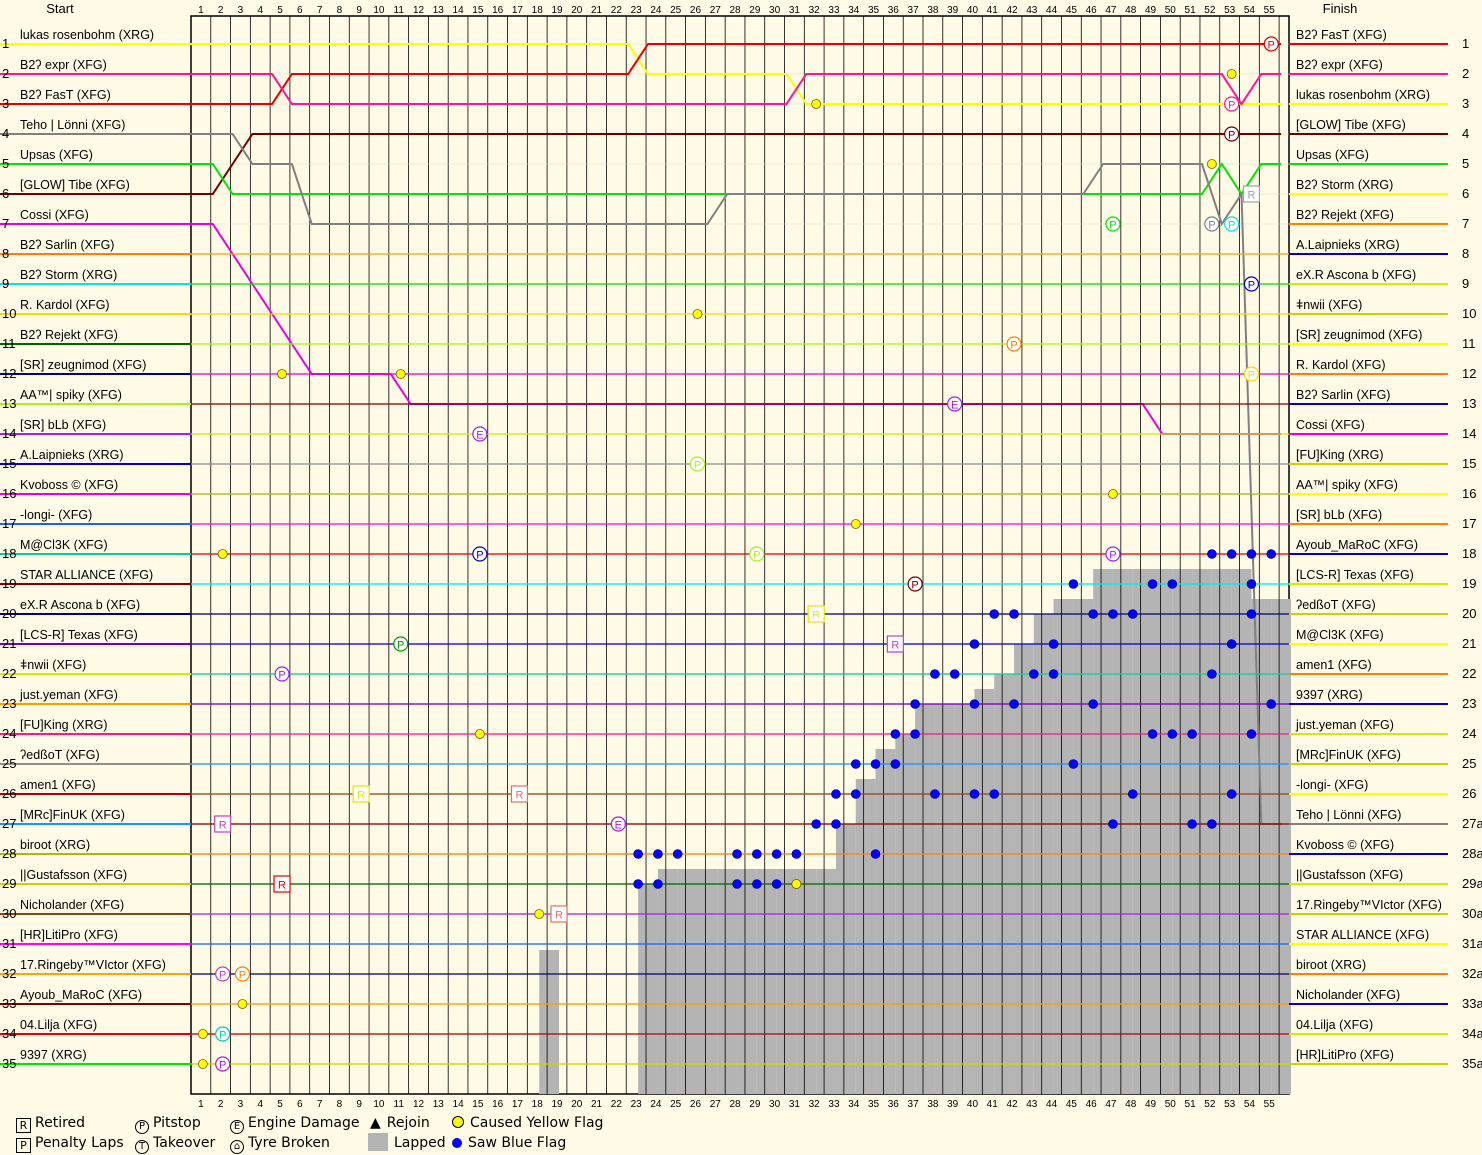 This screenshot has height=1155, width=1482. What do you see at coordinates (577, 1104) in the screenshot?
I see `lap-label-bottom: 20` at bounding box center [577, 1104].